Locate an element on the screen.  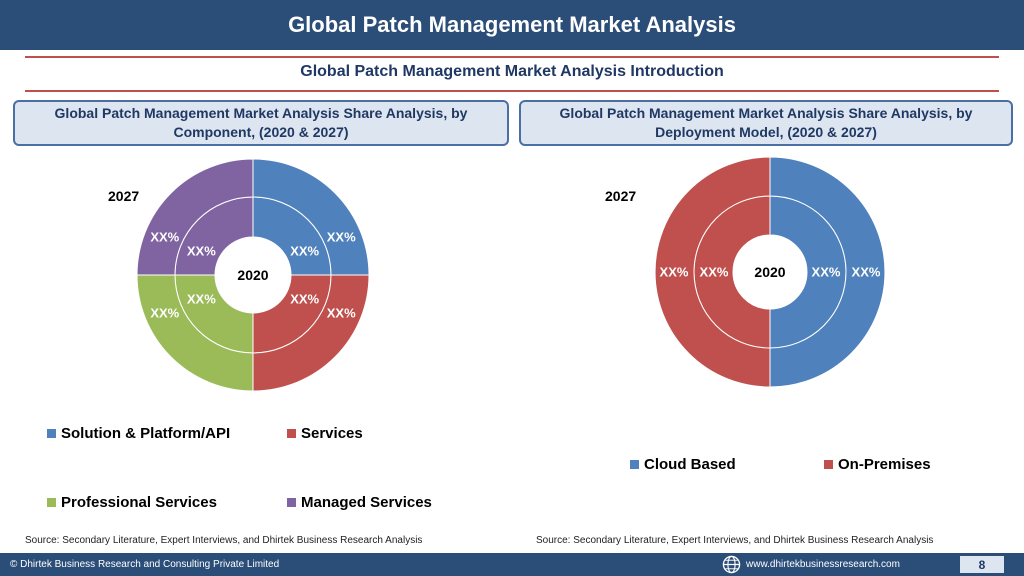
top-divider is located at coordinates (512, 57).